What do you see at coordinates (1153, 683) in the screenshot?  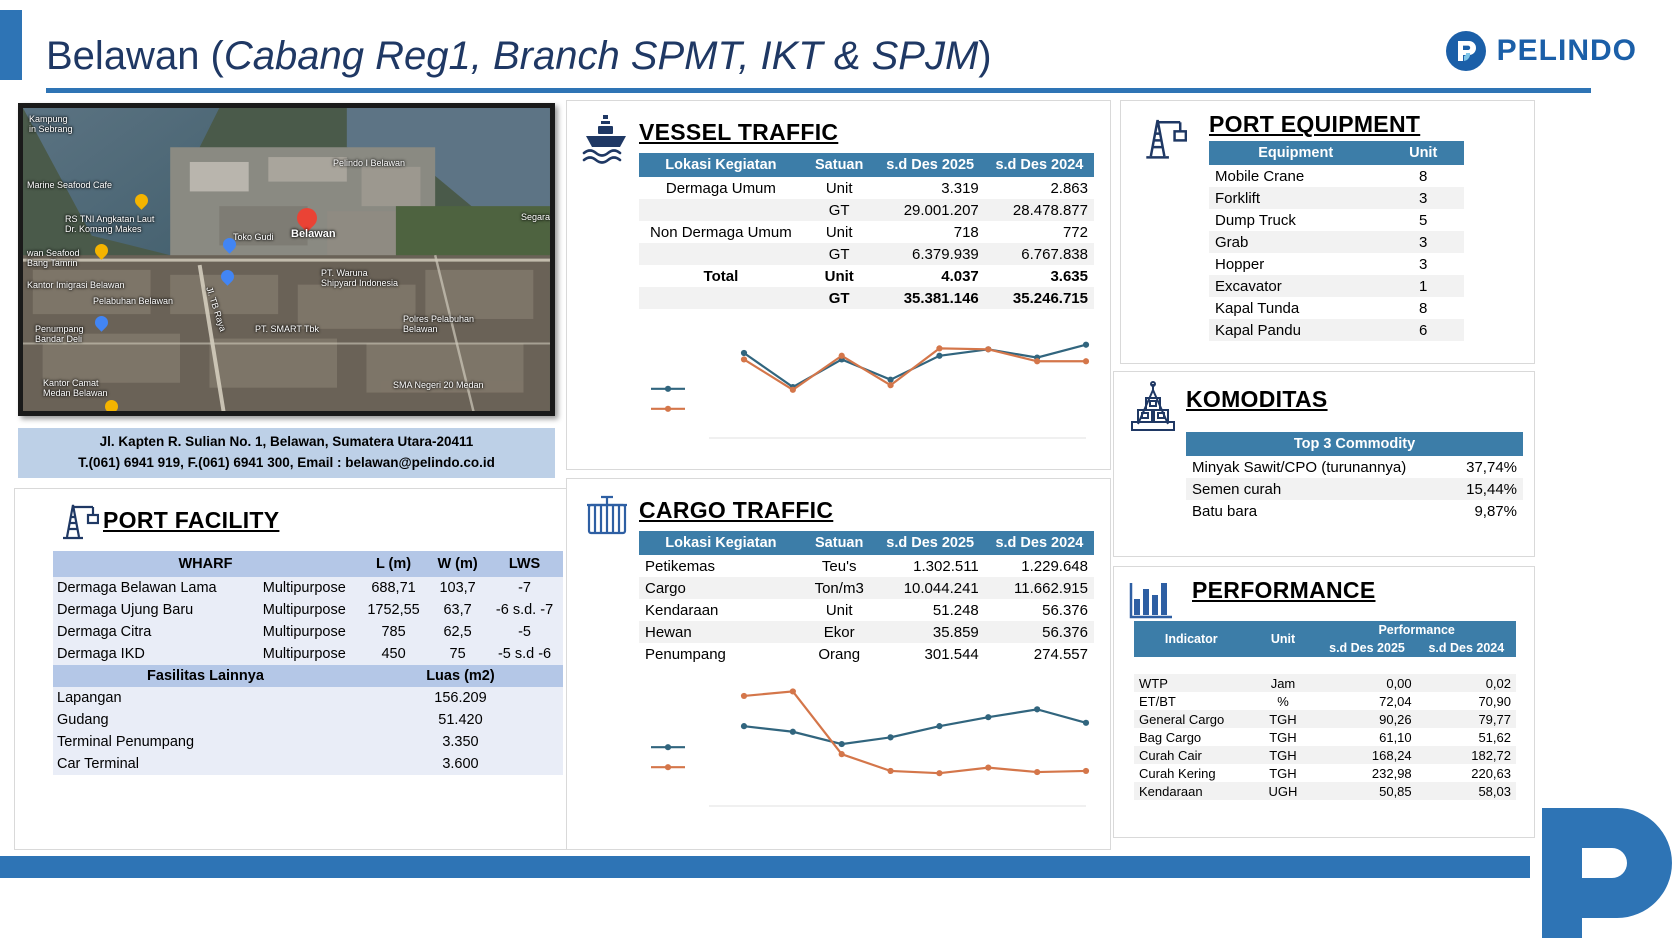 I see `perf-indicator: WTP` at bounding box center [1153, 683].